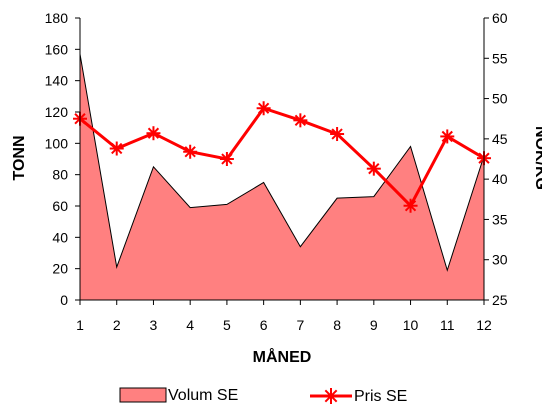 This screenshot has width=542, height=407. What do you see at coordinates (500, 139) in the screenshot?
I see `right-axis-tick-label: 45` at bounding box center [500, 139].